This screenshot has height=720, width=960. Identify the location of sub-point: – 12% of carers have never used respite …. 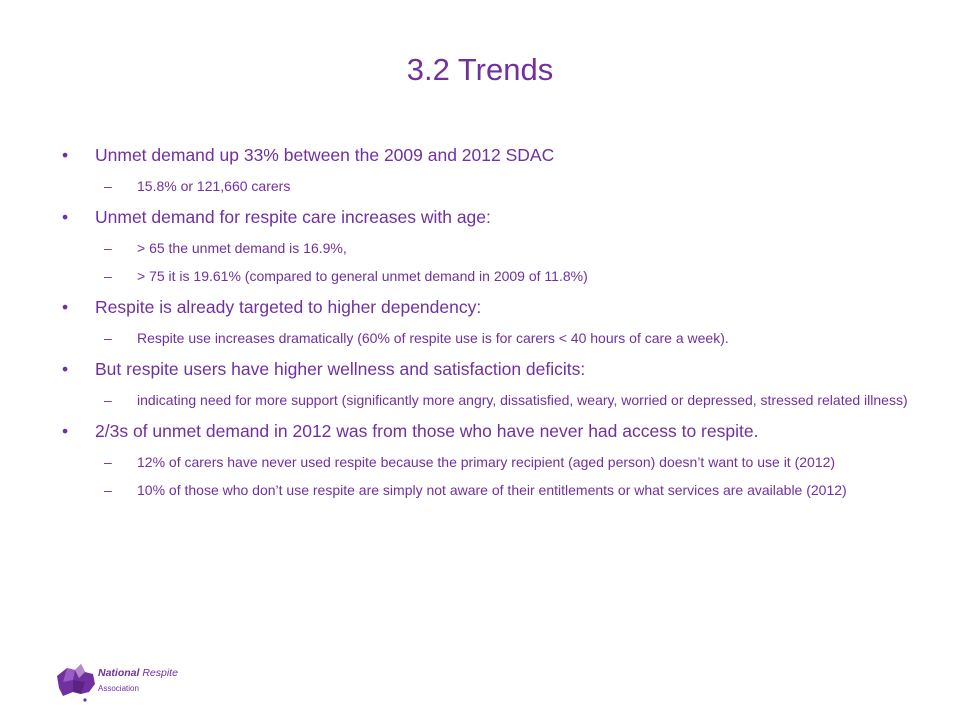
(490, 462).